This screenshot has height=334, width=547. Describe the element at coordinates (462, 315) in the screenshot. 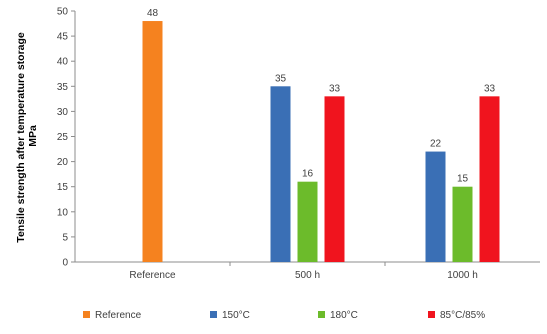

I see `legend-label: 85°C/85%` at that location.